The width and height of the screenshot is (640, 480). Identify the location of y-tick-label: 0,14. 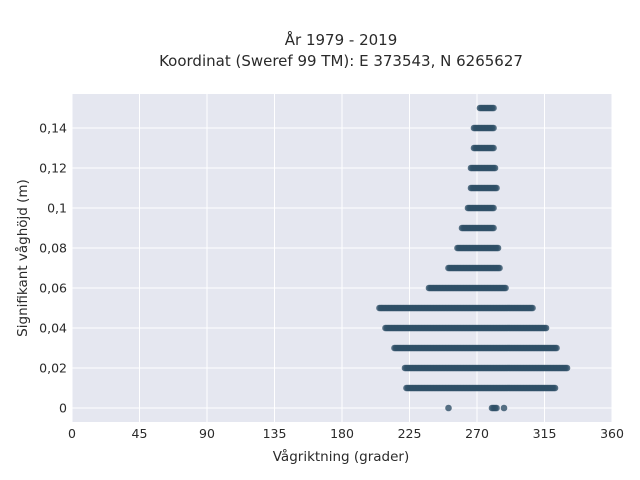
(53, 128).